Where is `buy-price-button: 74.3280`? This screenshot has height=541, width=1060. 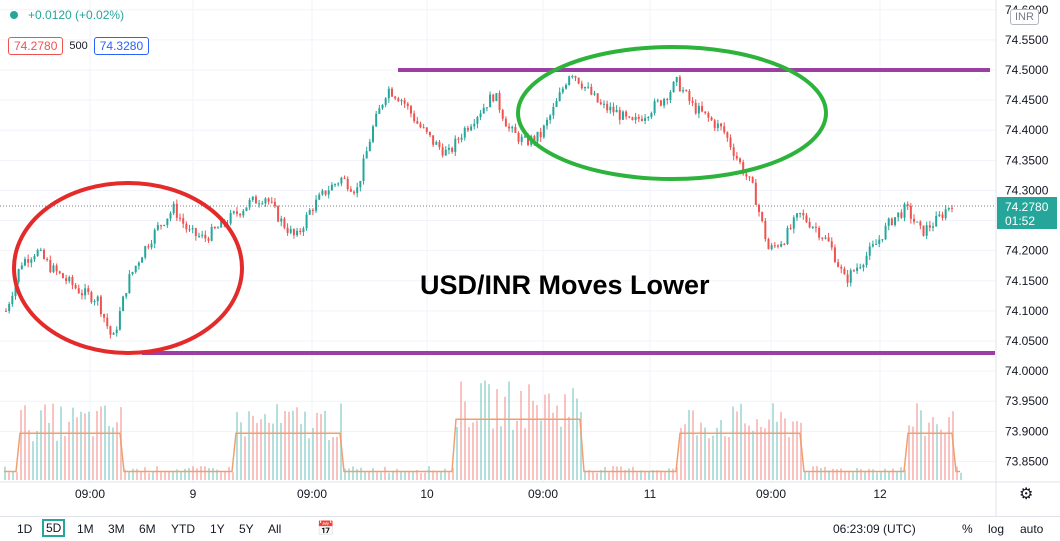 buy-price-button: 74.3280 is located at coordinates (121, 46).